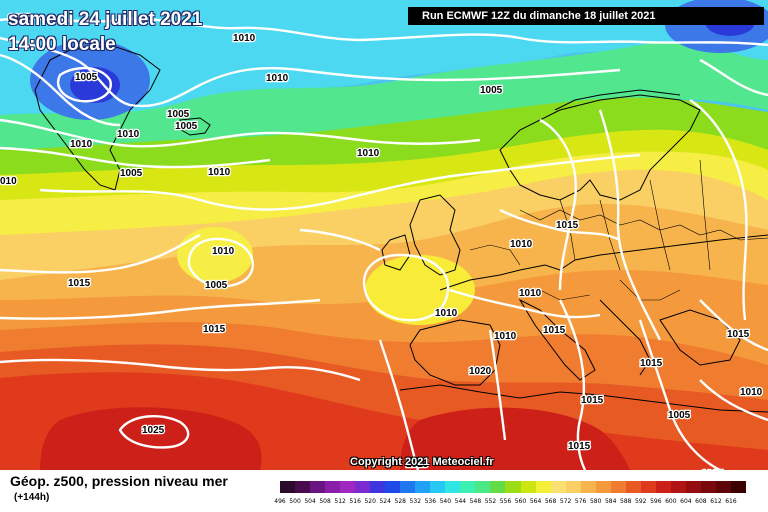 This screenshot has width=768, height=512. Describe the element at coordinates (430, 501) in the screenshot. I see `scale-tick-label: 536` at that location.